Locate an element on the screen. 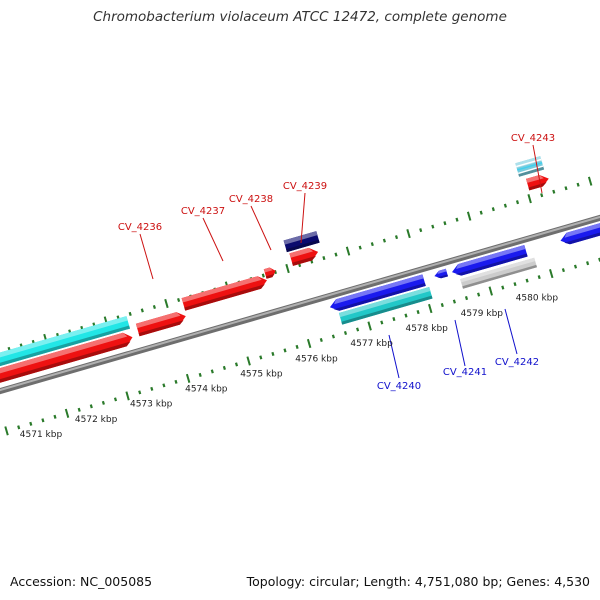 This screenshot has width=600, height=600. gene-callout-cv_4239: CV_4239 is located at coordinates (305, 212).